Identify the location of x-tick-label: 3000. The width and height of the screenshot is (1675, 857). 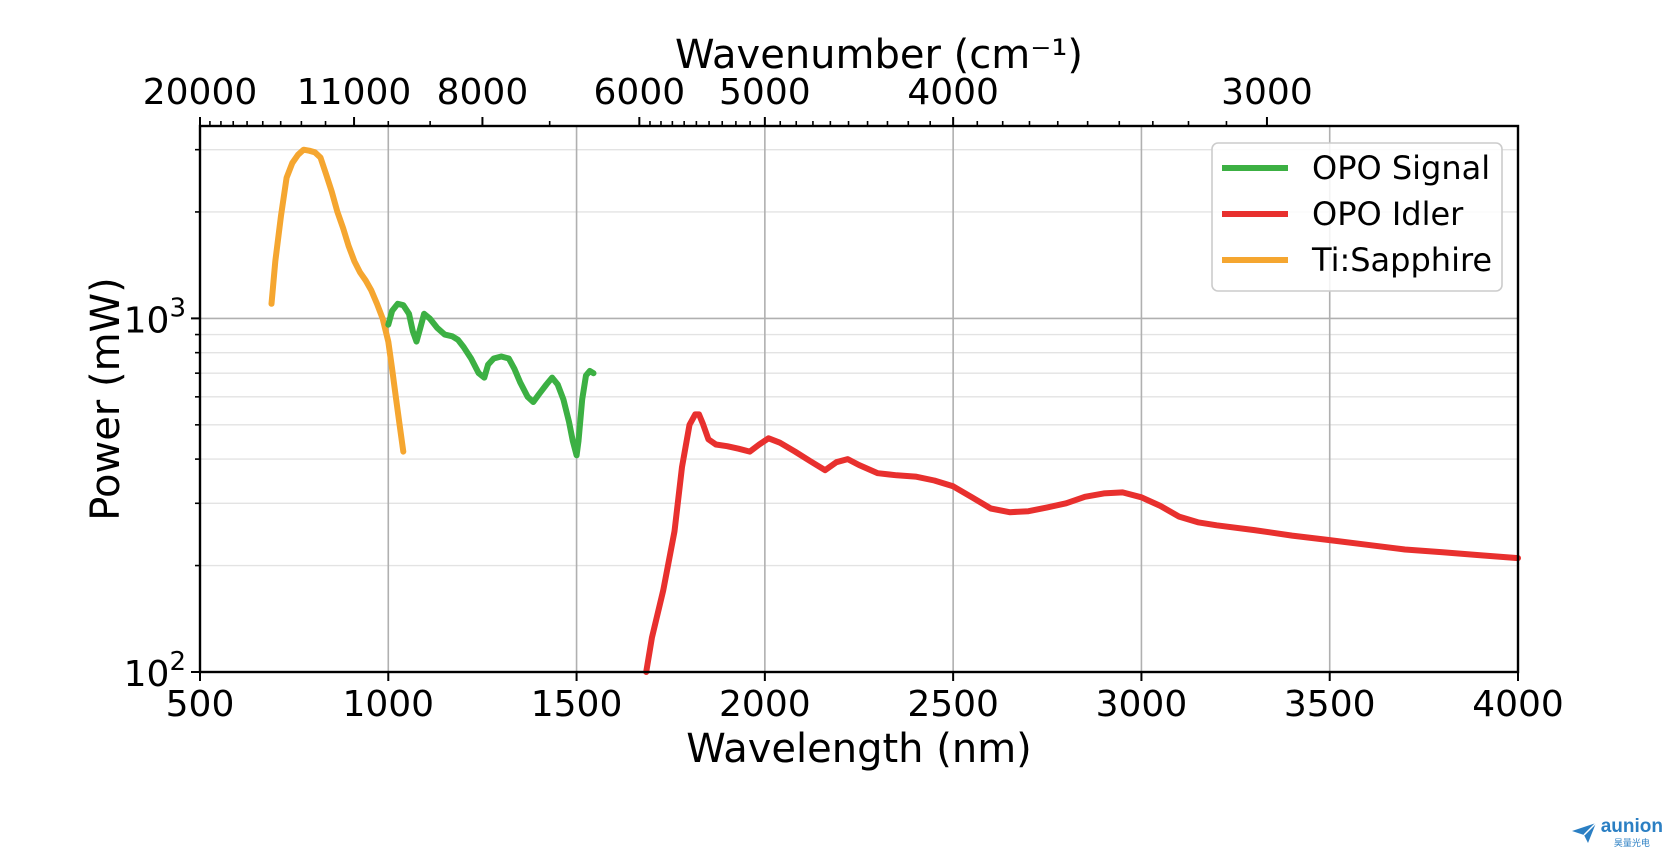
(1142, 704).